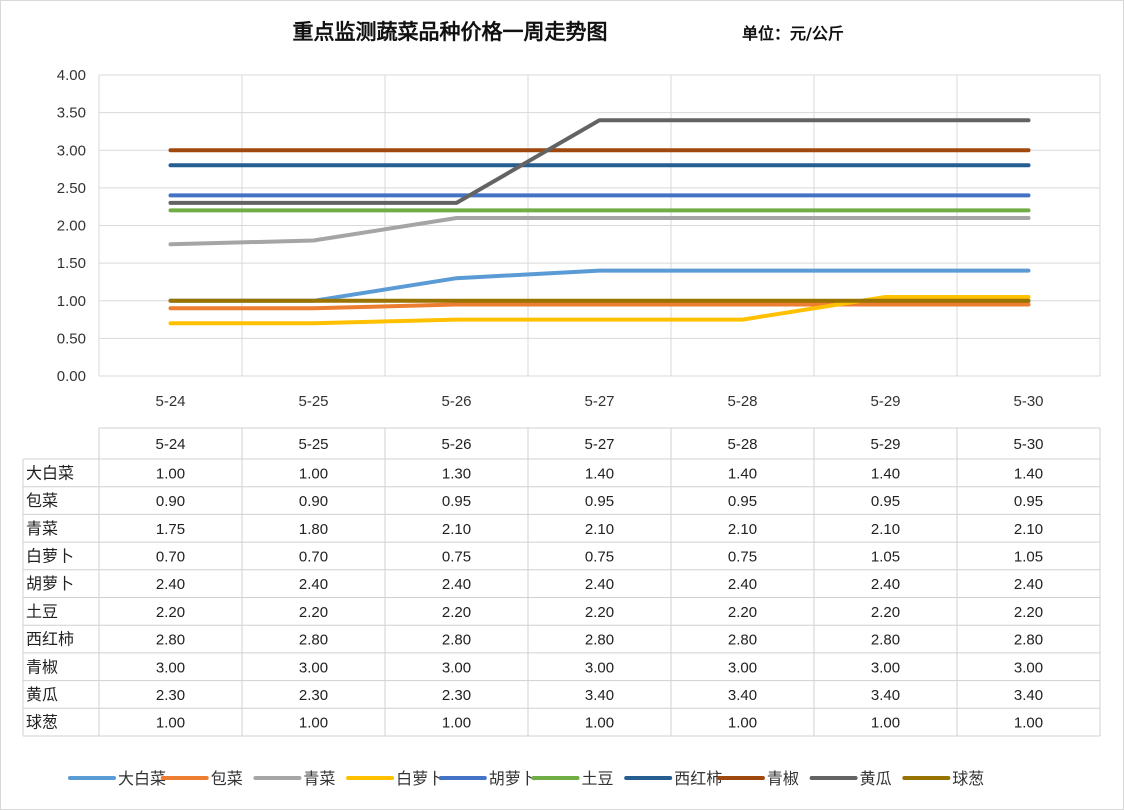 Image resolution: width=1124 pixels, height=810 pixels. What do you see at coordinates (599, 444) in the screenshot?
I see `table-header-cell: 5-27` at bounding box center [599, 444].